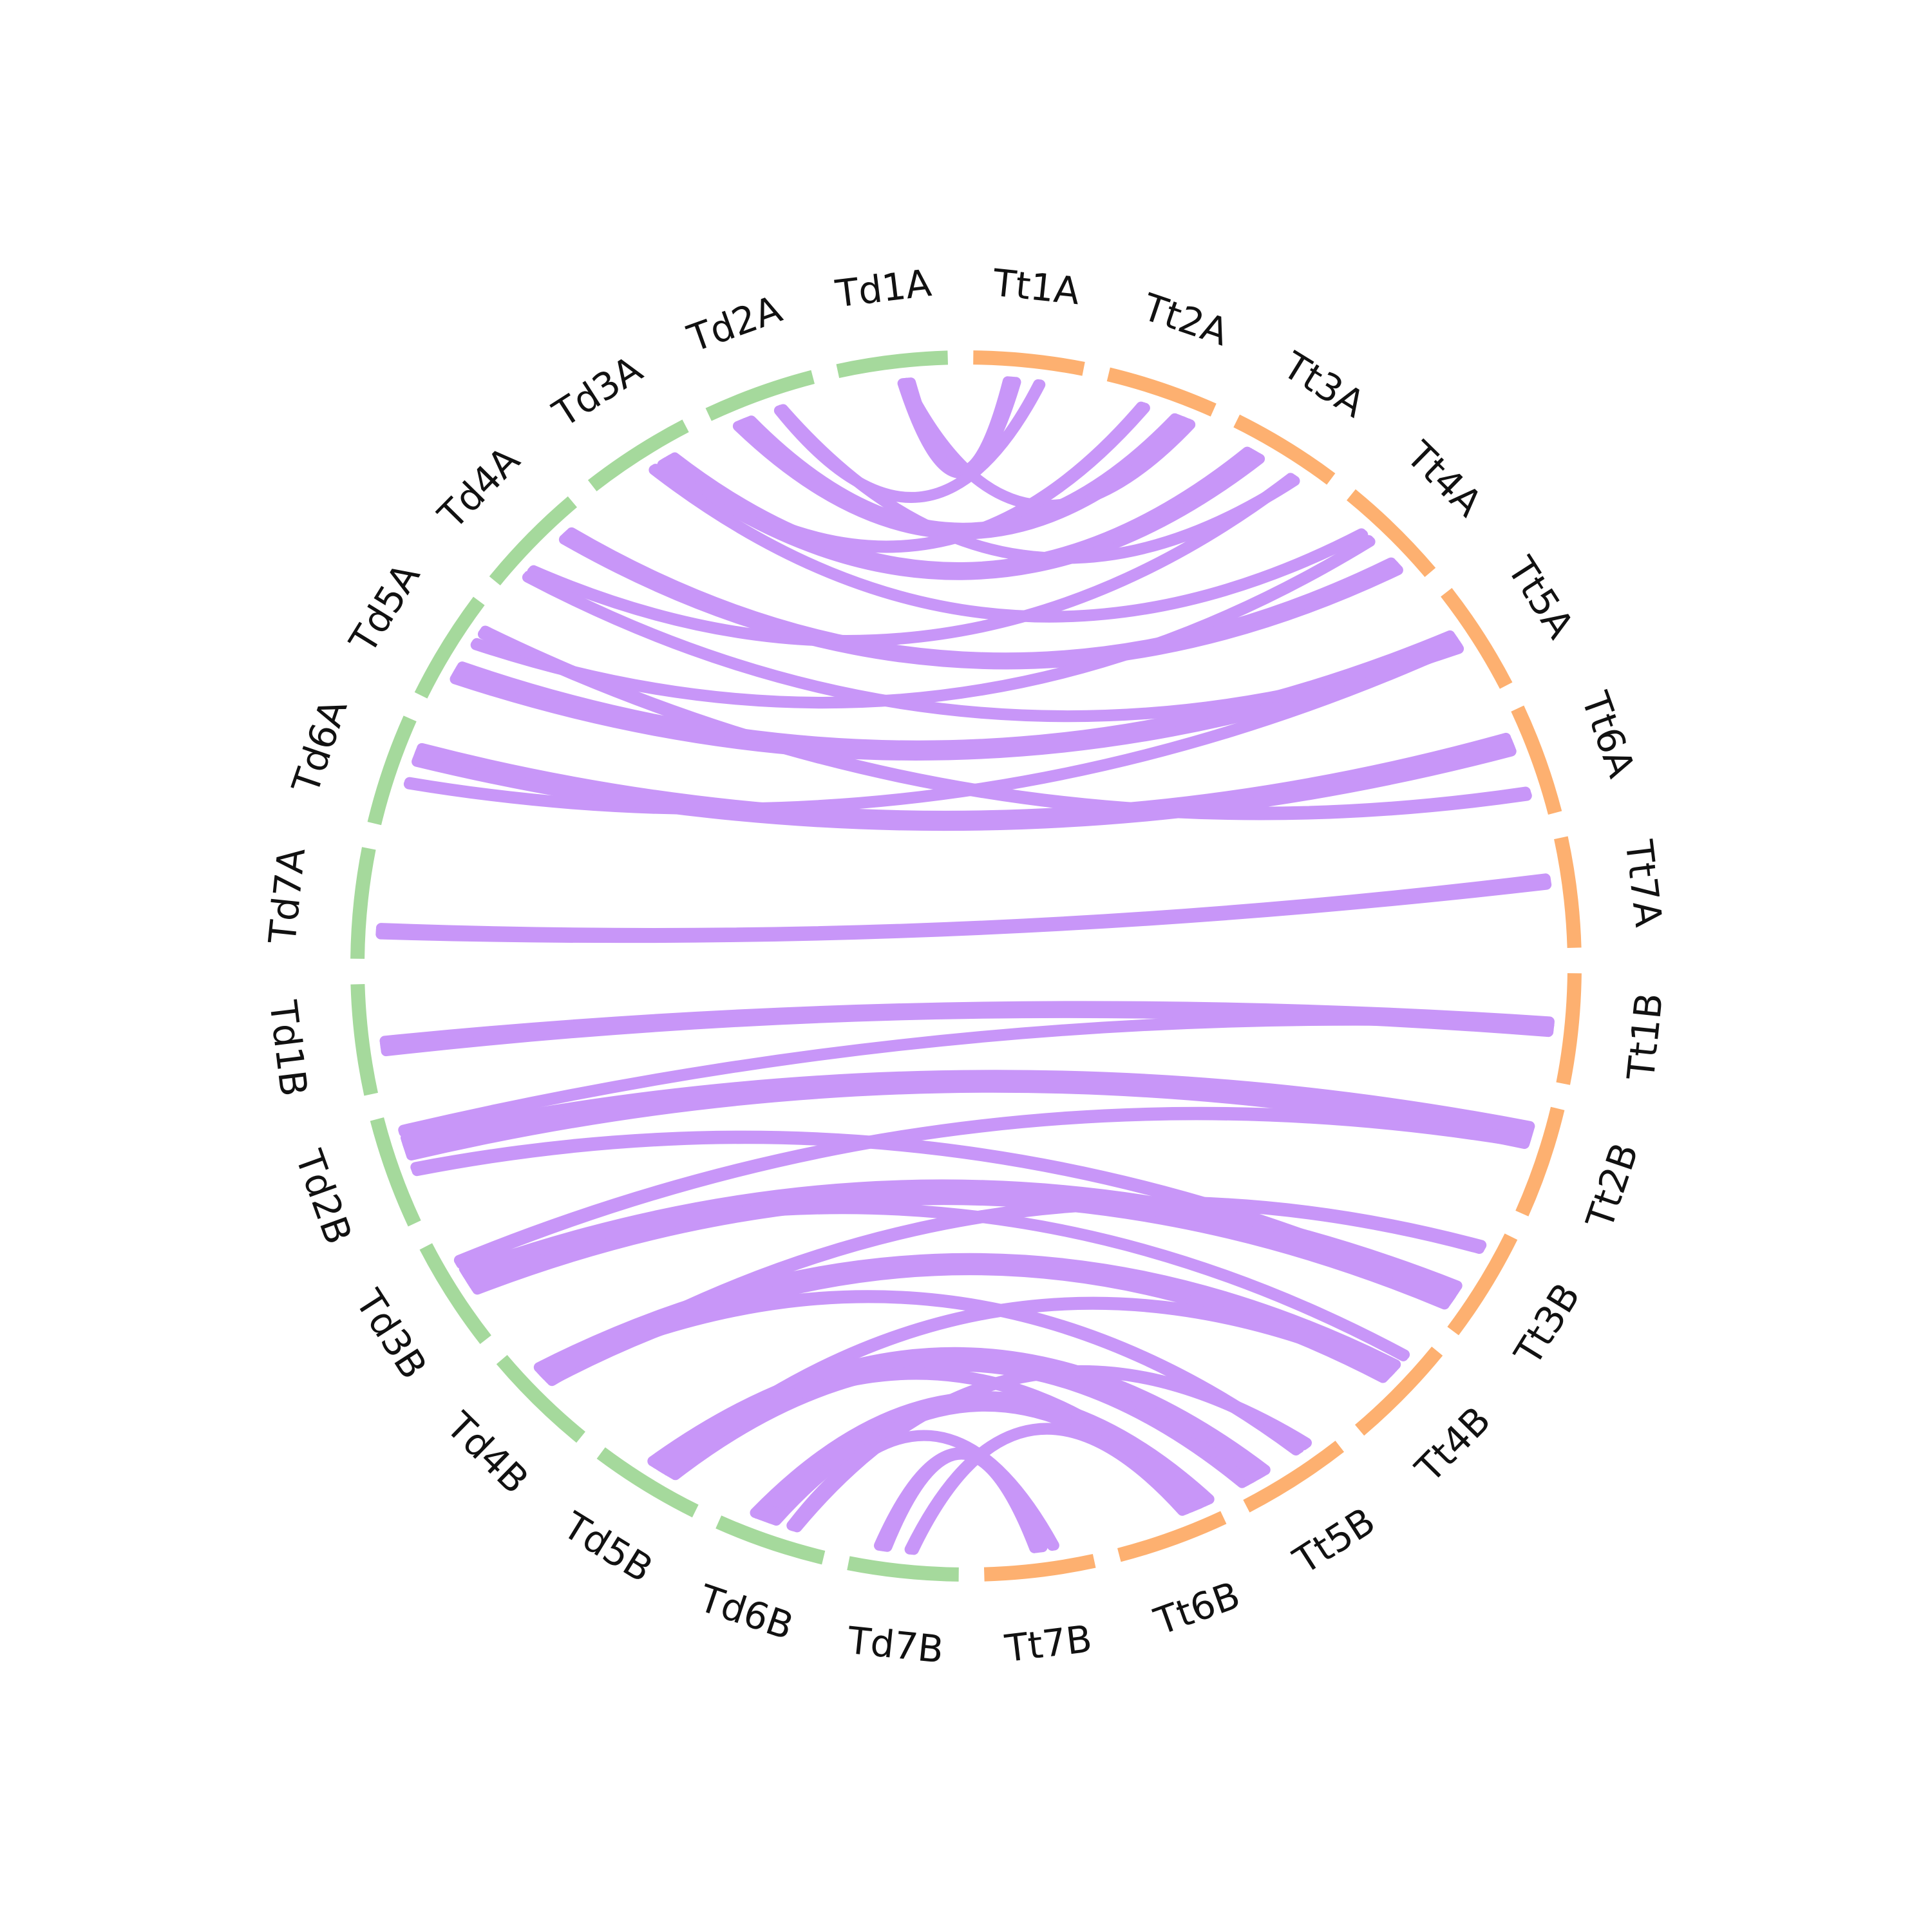  I want to click on chromosome-segment-tt5b, so click(1294, 1477).